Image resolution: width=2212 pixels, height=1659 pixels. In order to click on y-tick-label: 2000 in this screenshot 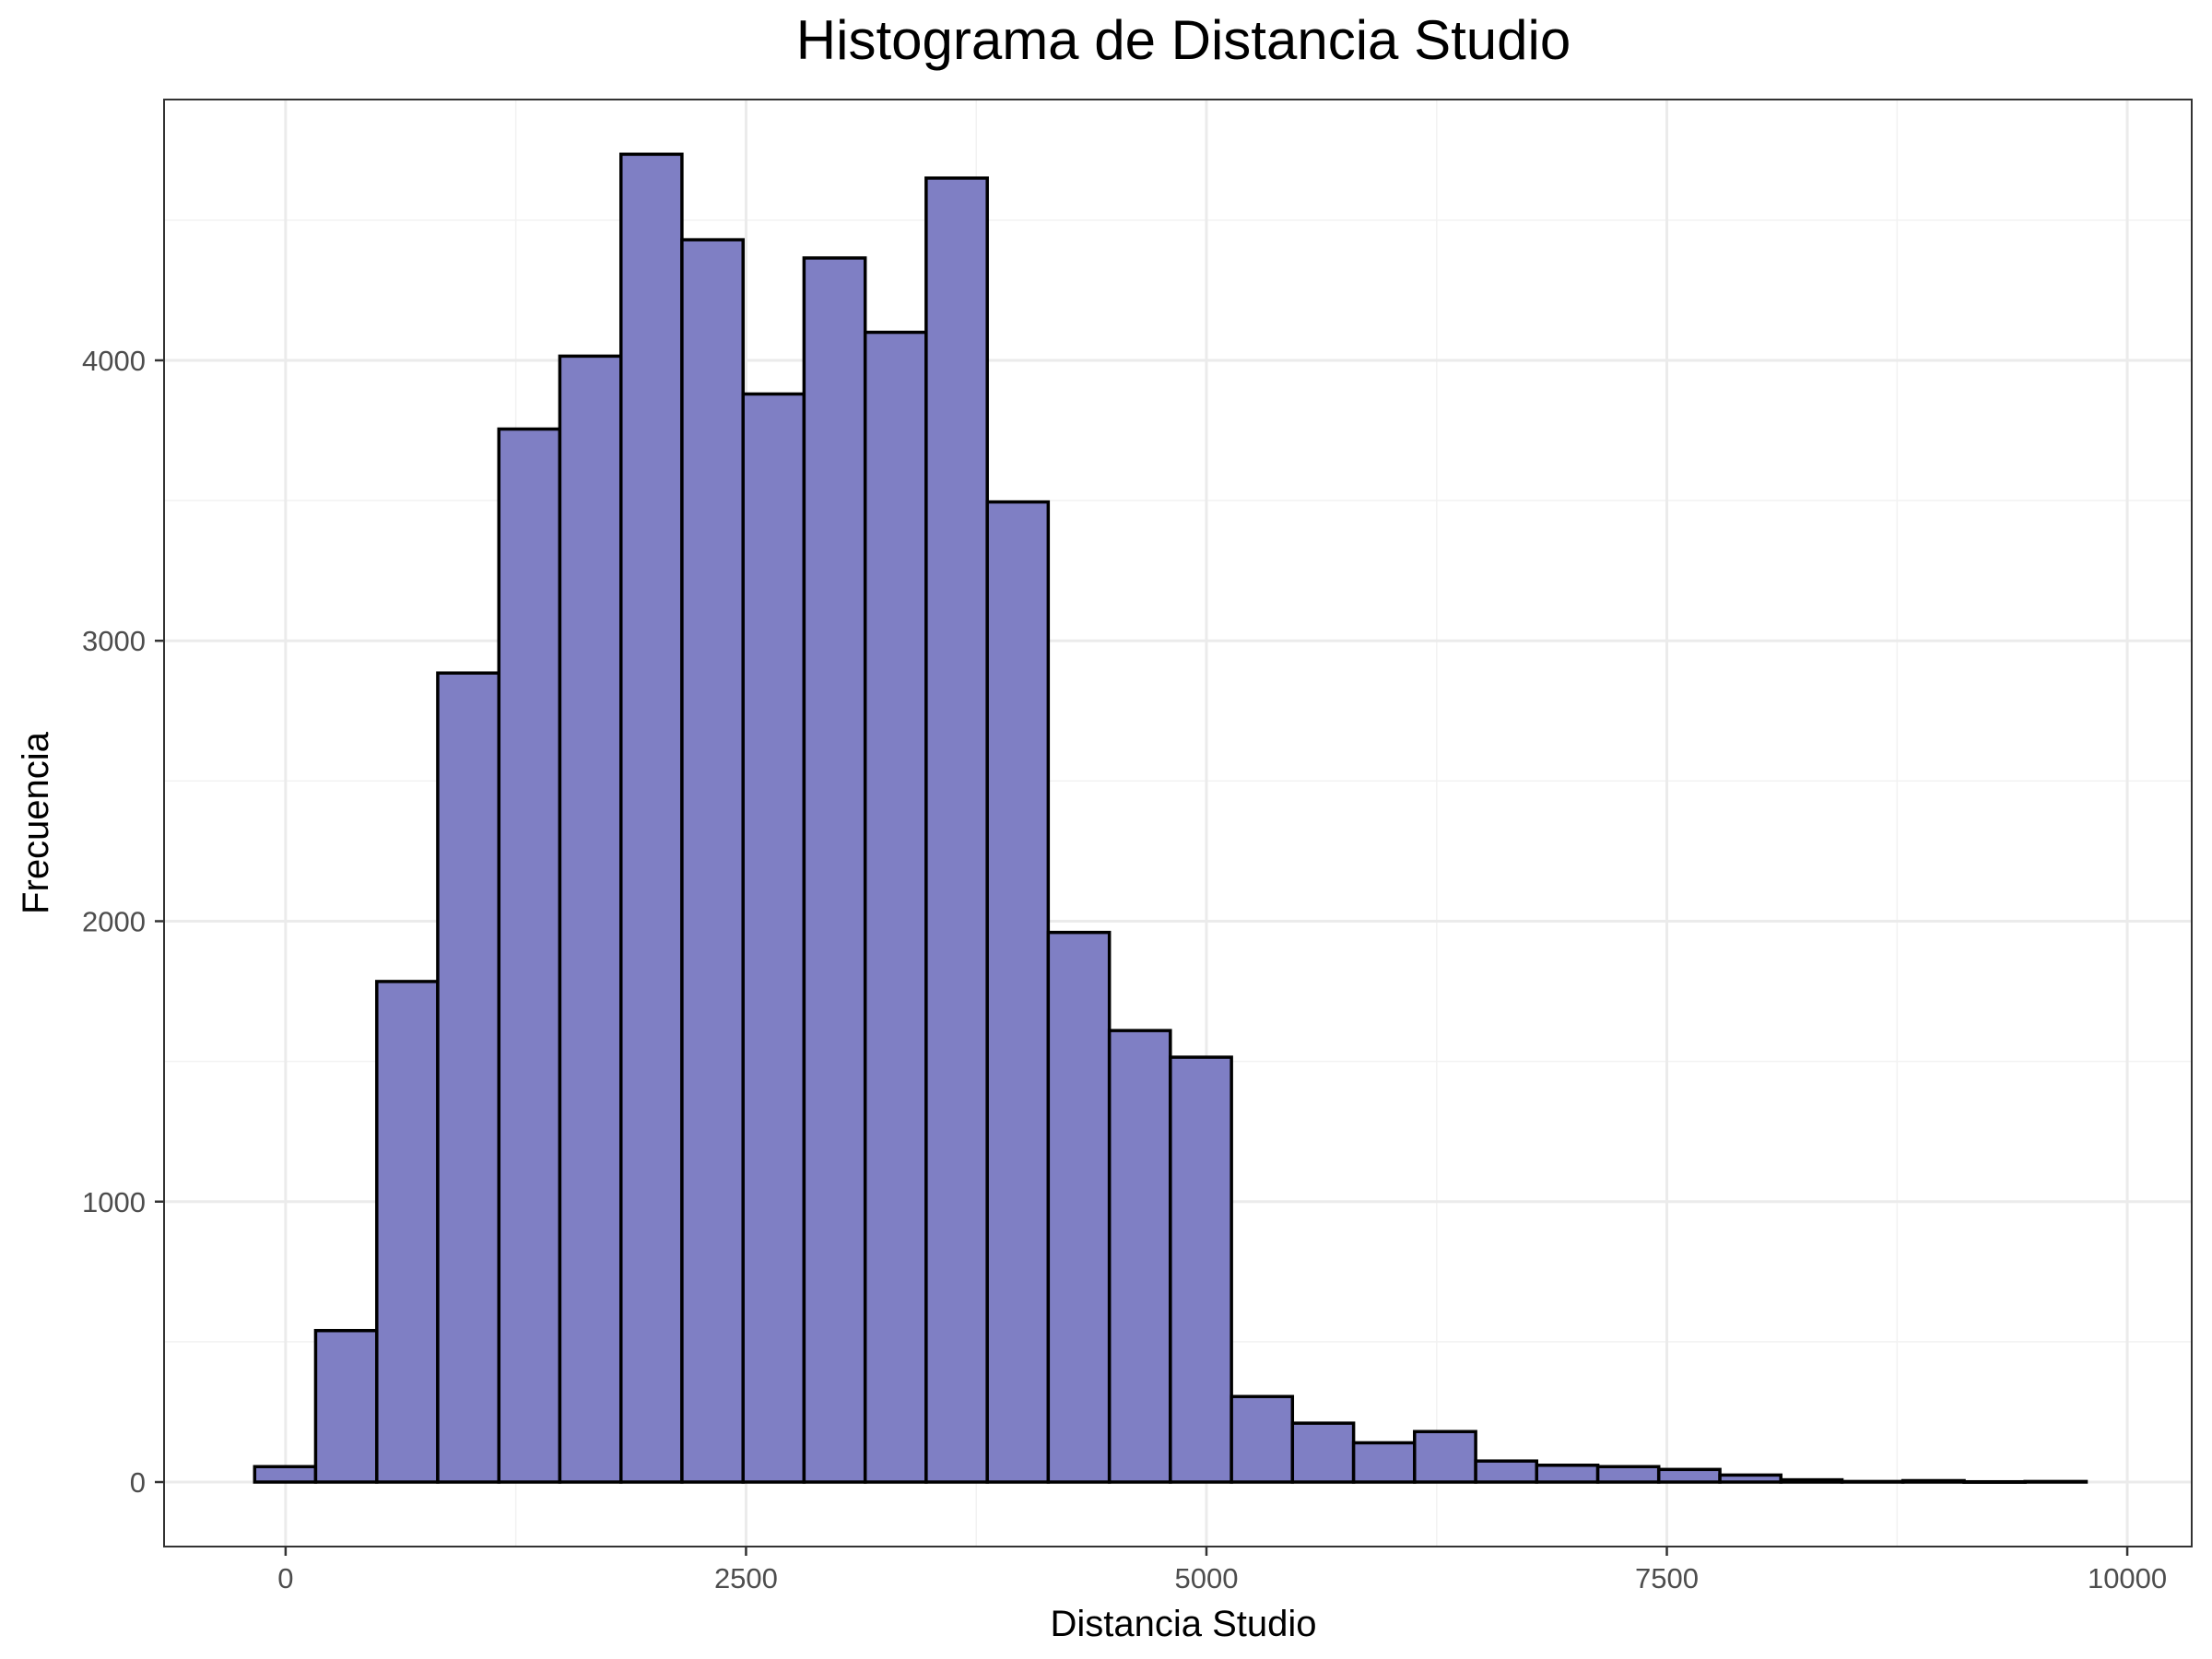, I will do `click(114, 921)`.